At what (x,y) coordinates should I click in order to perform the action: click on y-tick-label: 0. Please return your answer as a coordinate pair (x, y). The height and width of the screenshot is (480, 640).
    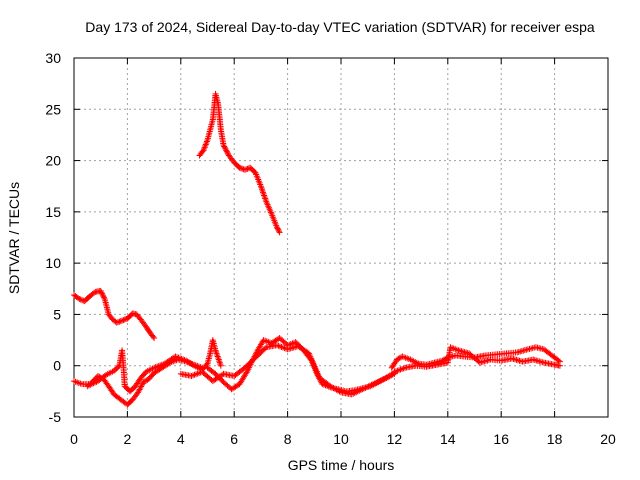
    Looking at the image, I should click on (57, 366).